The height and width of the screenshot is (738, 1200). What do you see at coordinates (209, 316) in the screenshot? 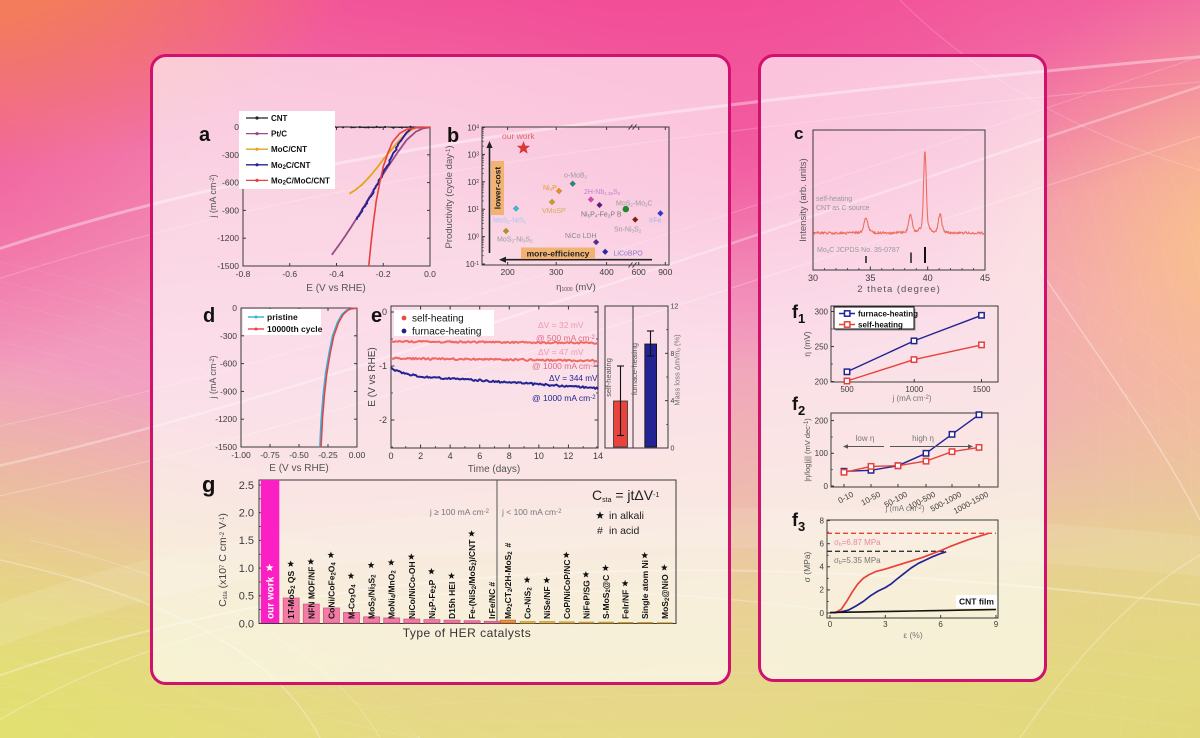
I see `svg-text: d` at bounding box center [209, 316].